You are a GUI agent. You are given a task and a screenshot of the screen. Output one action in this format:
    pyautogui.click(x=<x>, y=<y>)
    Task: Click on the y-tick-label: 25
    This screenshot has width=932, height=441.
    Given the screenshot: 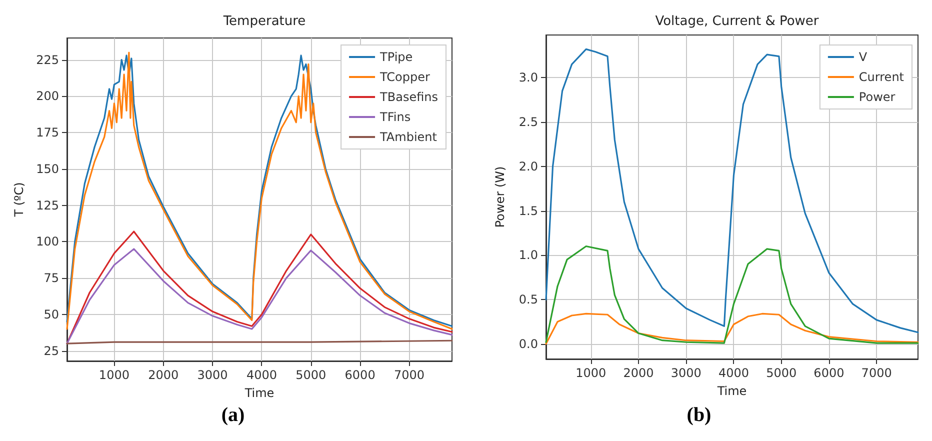 What is the action you would take?
    pyautogui.click(x=51, y=351)
    